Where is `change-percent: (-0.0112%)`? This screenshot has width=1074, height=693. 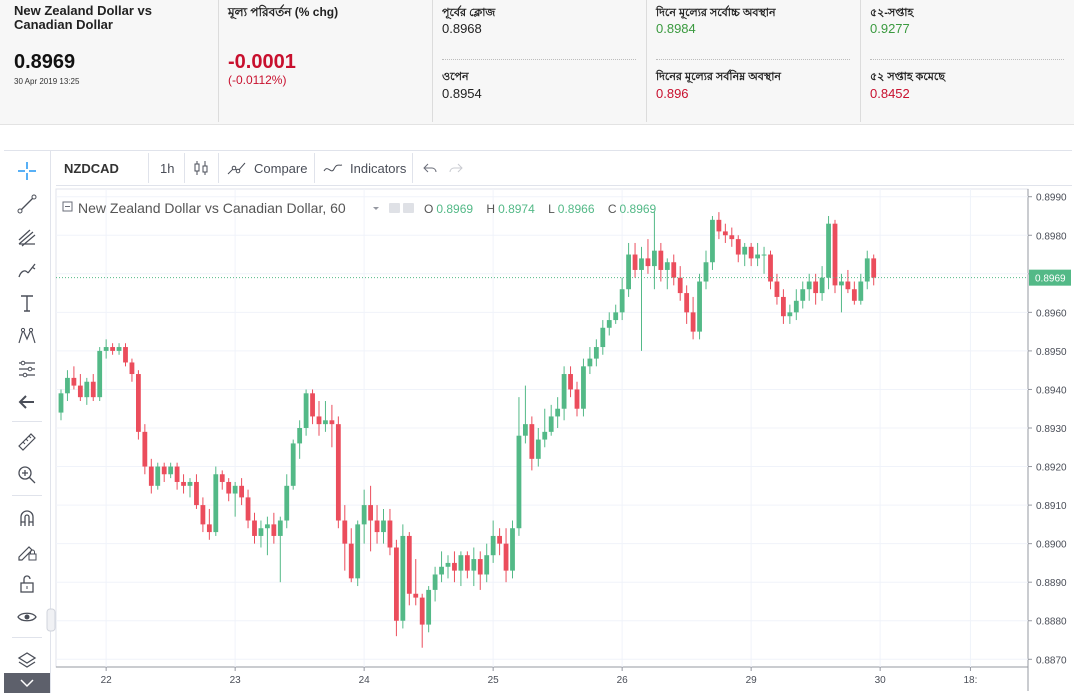
change-percent: (-0.0112%) is located at coordinates (257, 80).